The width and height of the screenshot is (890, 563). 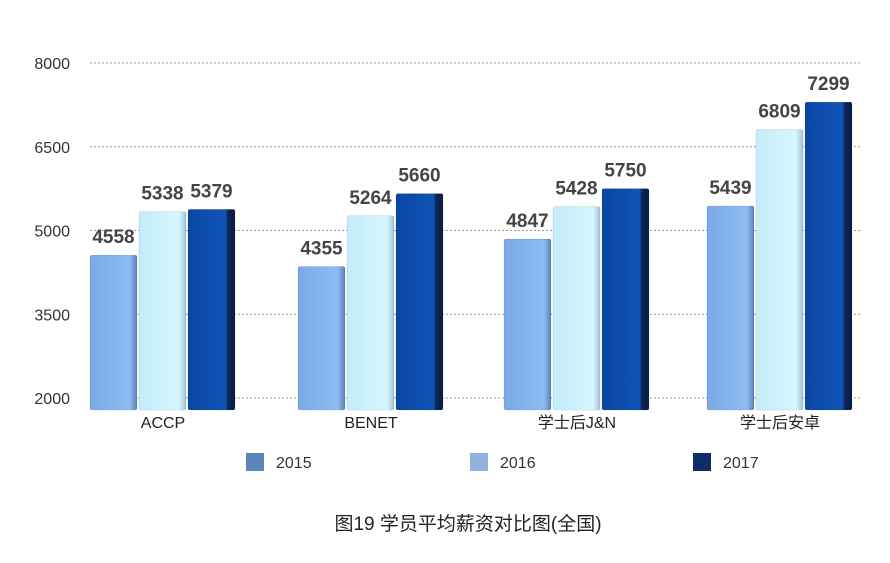 What do you see at coordinates (370, 198) in the screenshot?
I see `data-label: 5264` at bounding box center [370, 198].